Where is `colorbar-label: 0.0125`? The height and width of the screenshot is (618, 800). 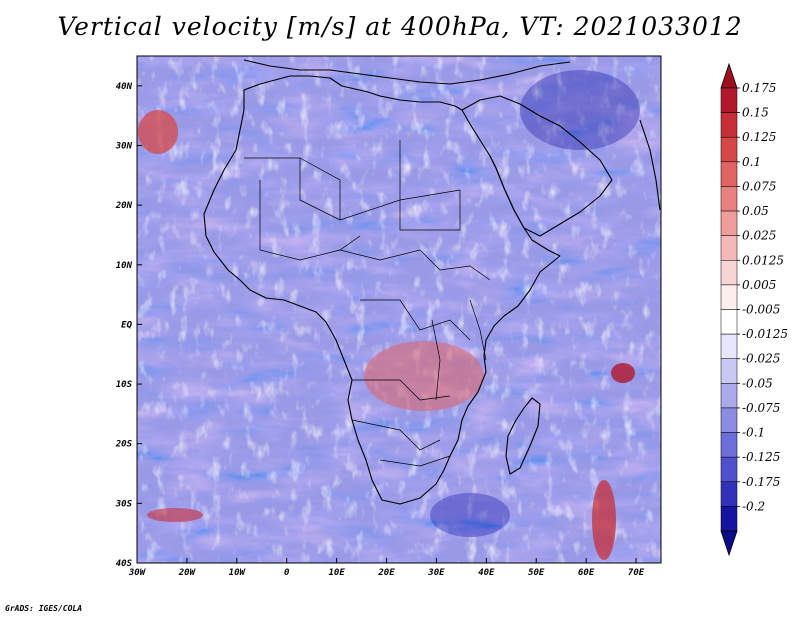
colorbar-label: 0.0125 is located at coordinates (763, 260).